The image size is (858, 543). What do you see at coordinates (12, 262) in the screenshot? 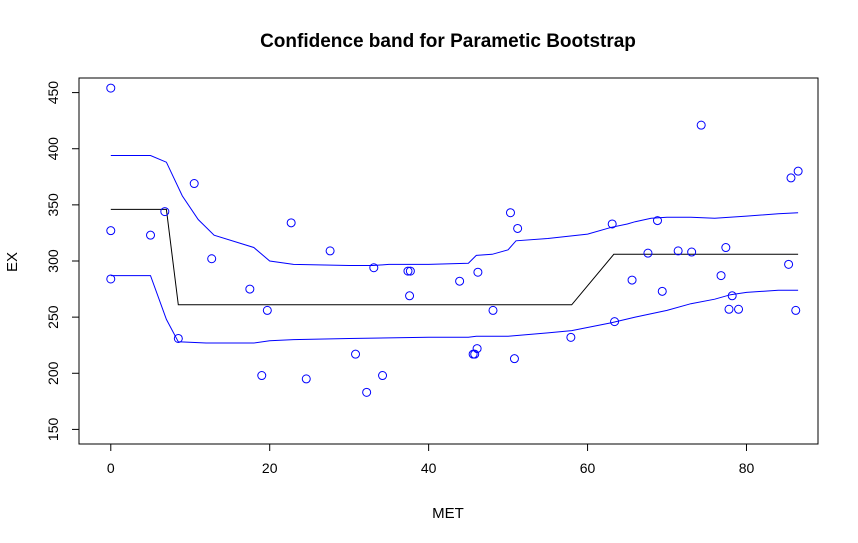
I see `y-axis-label: EX` at bounding box center [12, 262].